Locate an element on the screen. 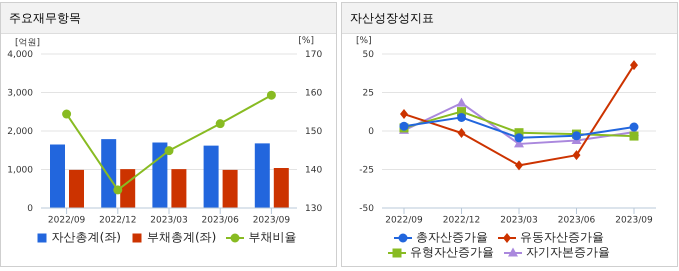 The image size is (679, 271). y-tick-label: 3,000 is located at coordinates (20, 93).